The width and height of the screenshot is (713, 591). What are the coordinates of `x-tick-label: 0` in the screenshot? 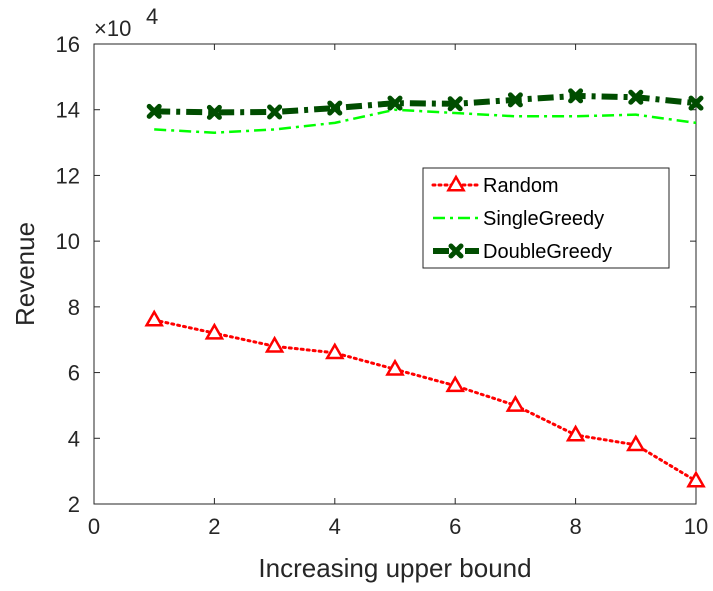 It's located at (94, 526).